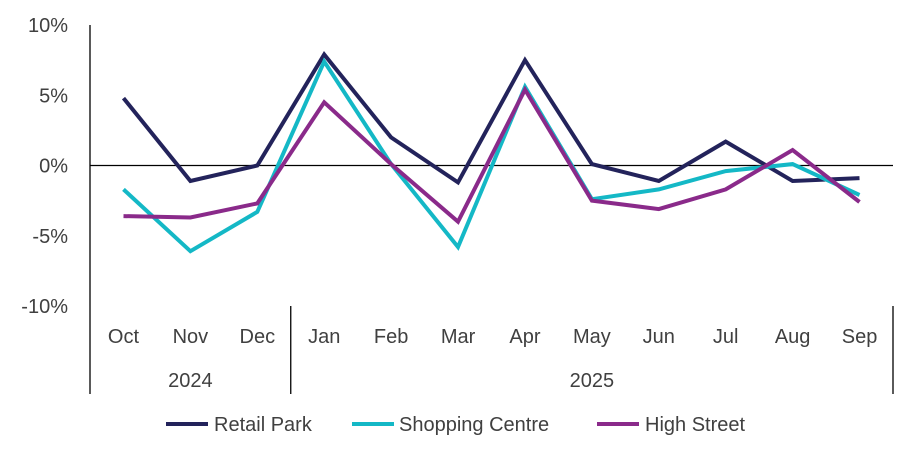  Describe the element at coordinates (592, 337) in the screenshot. I see `x-tick-label: May` at that location.